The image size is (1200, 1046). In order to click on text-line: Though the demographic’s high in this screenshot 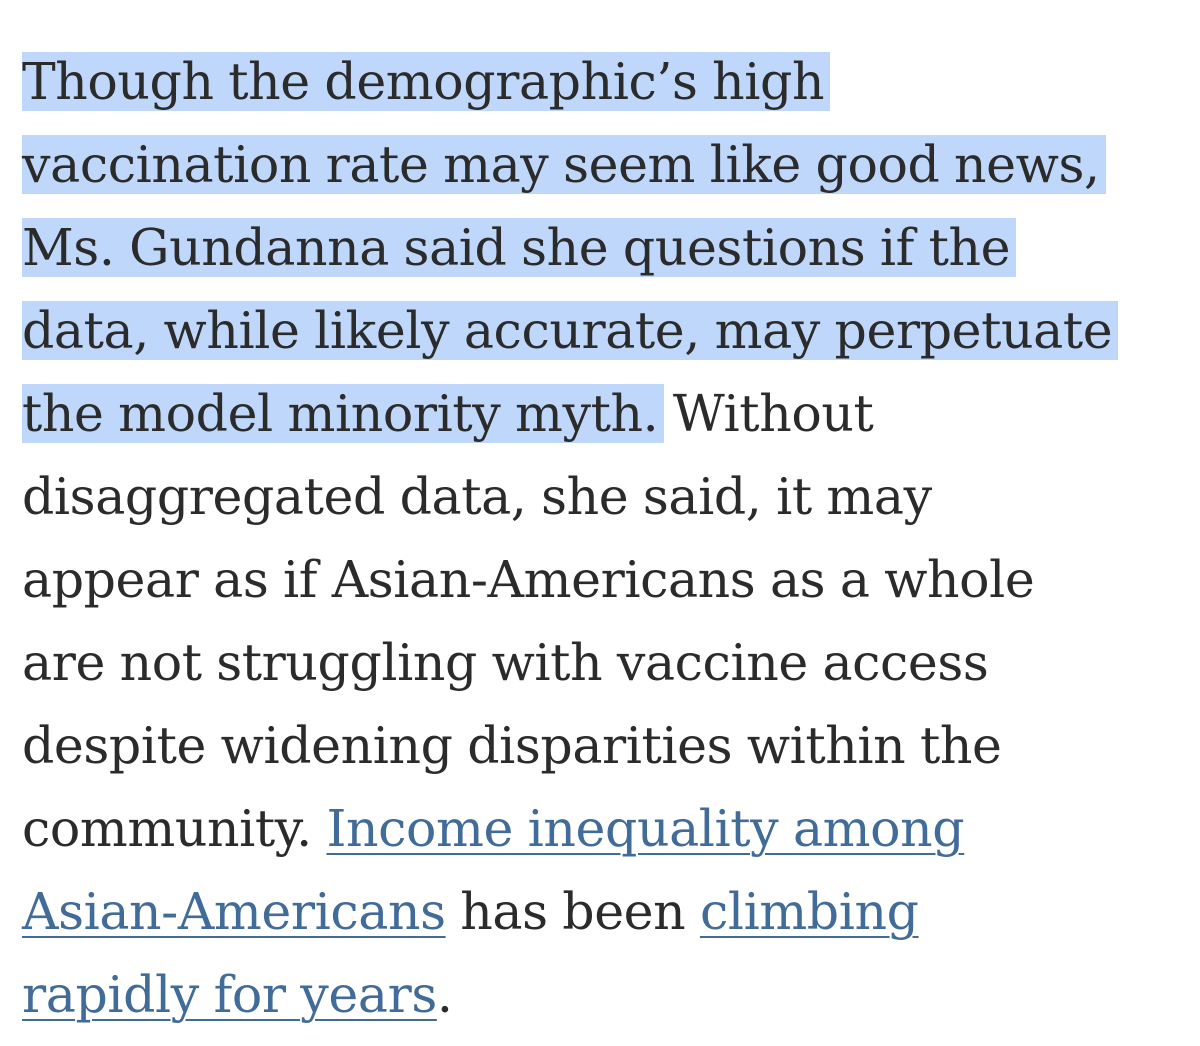, I will do `click(604, 81)`.